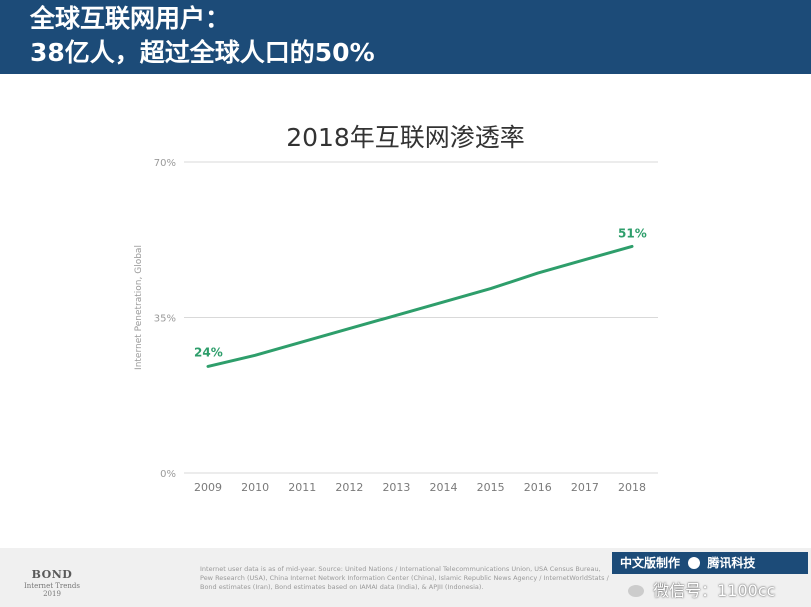 This screenshot has height=607, width=811. I want to click on bond-logo-main: BOND, so click(52, 574).